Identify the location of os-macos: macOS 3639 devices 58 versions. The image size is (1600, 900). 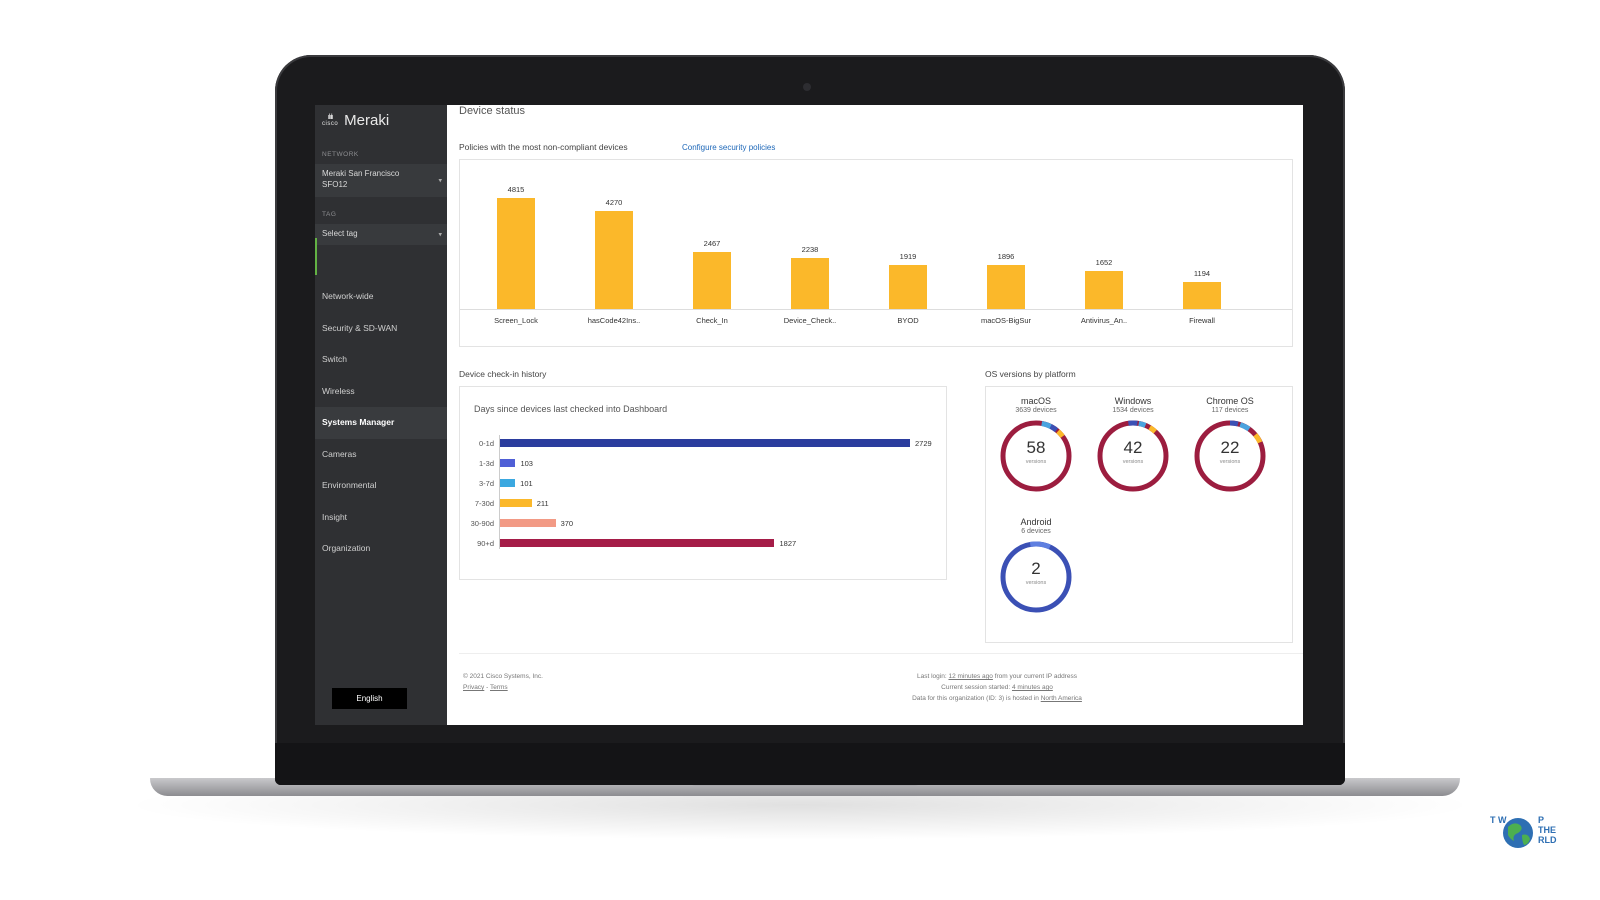
(1036, 445).